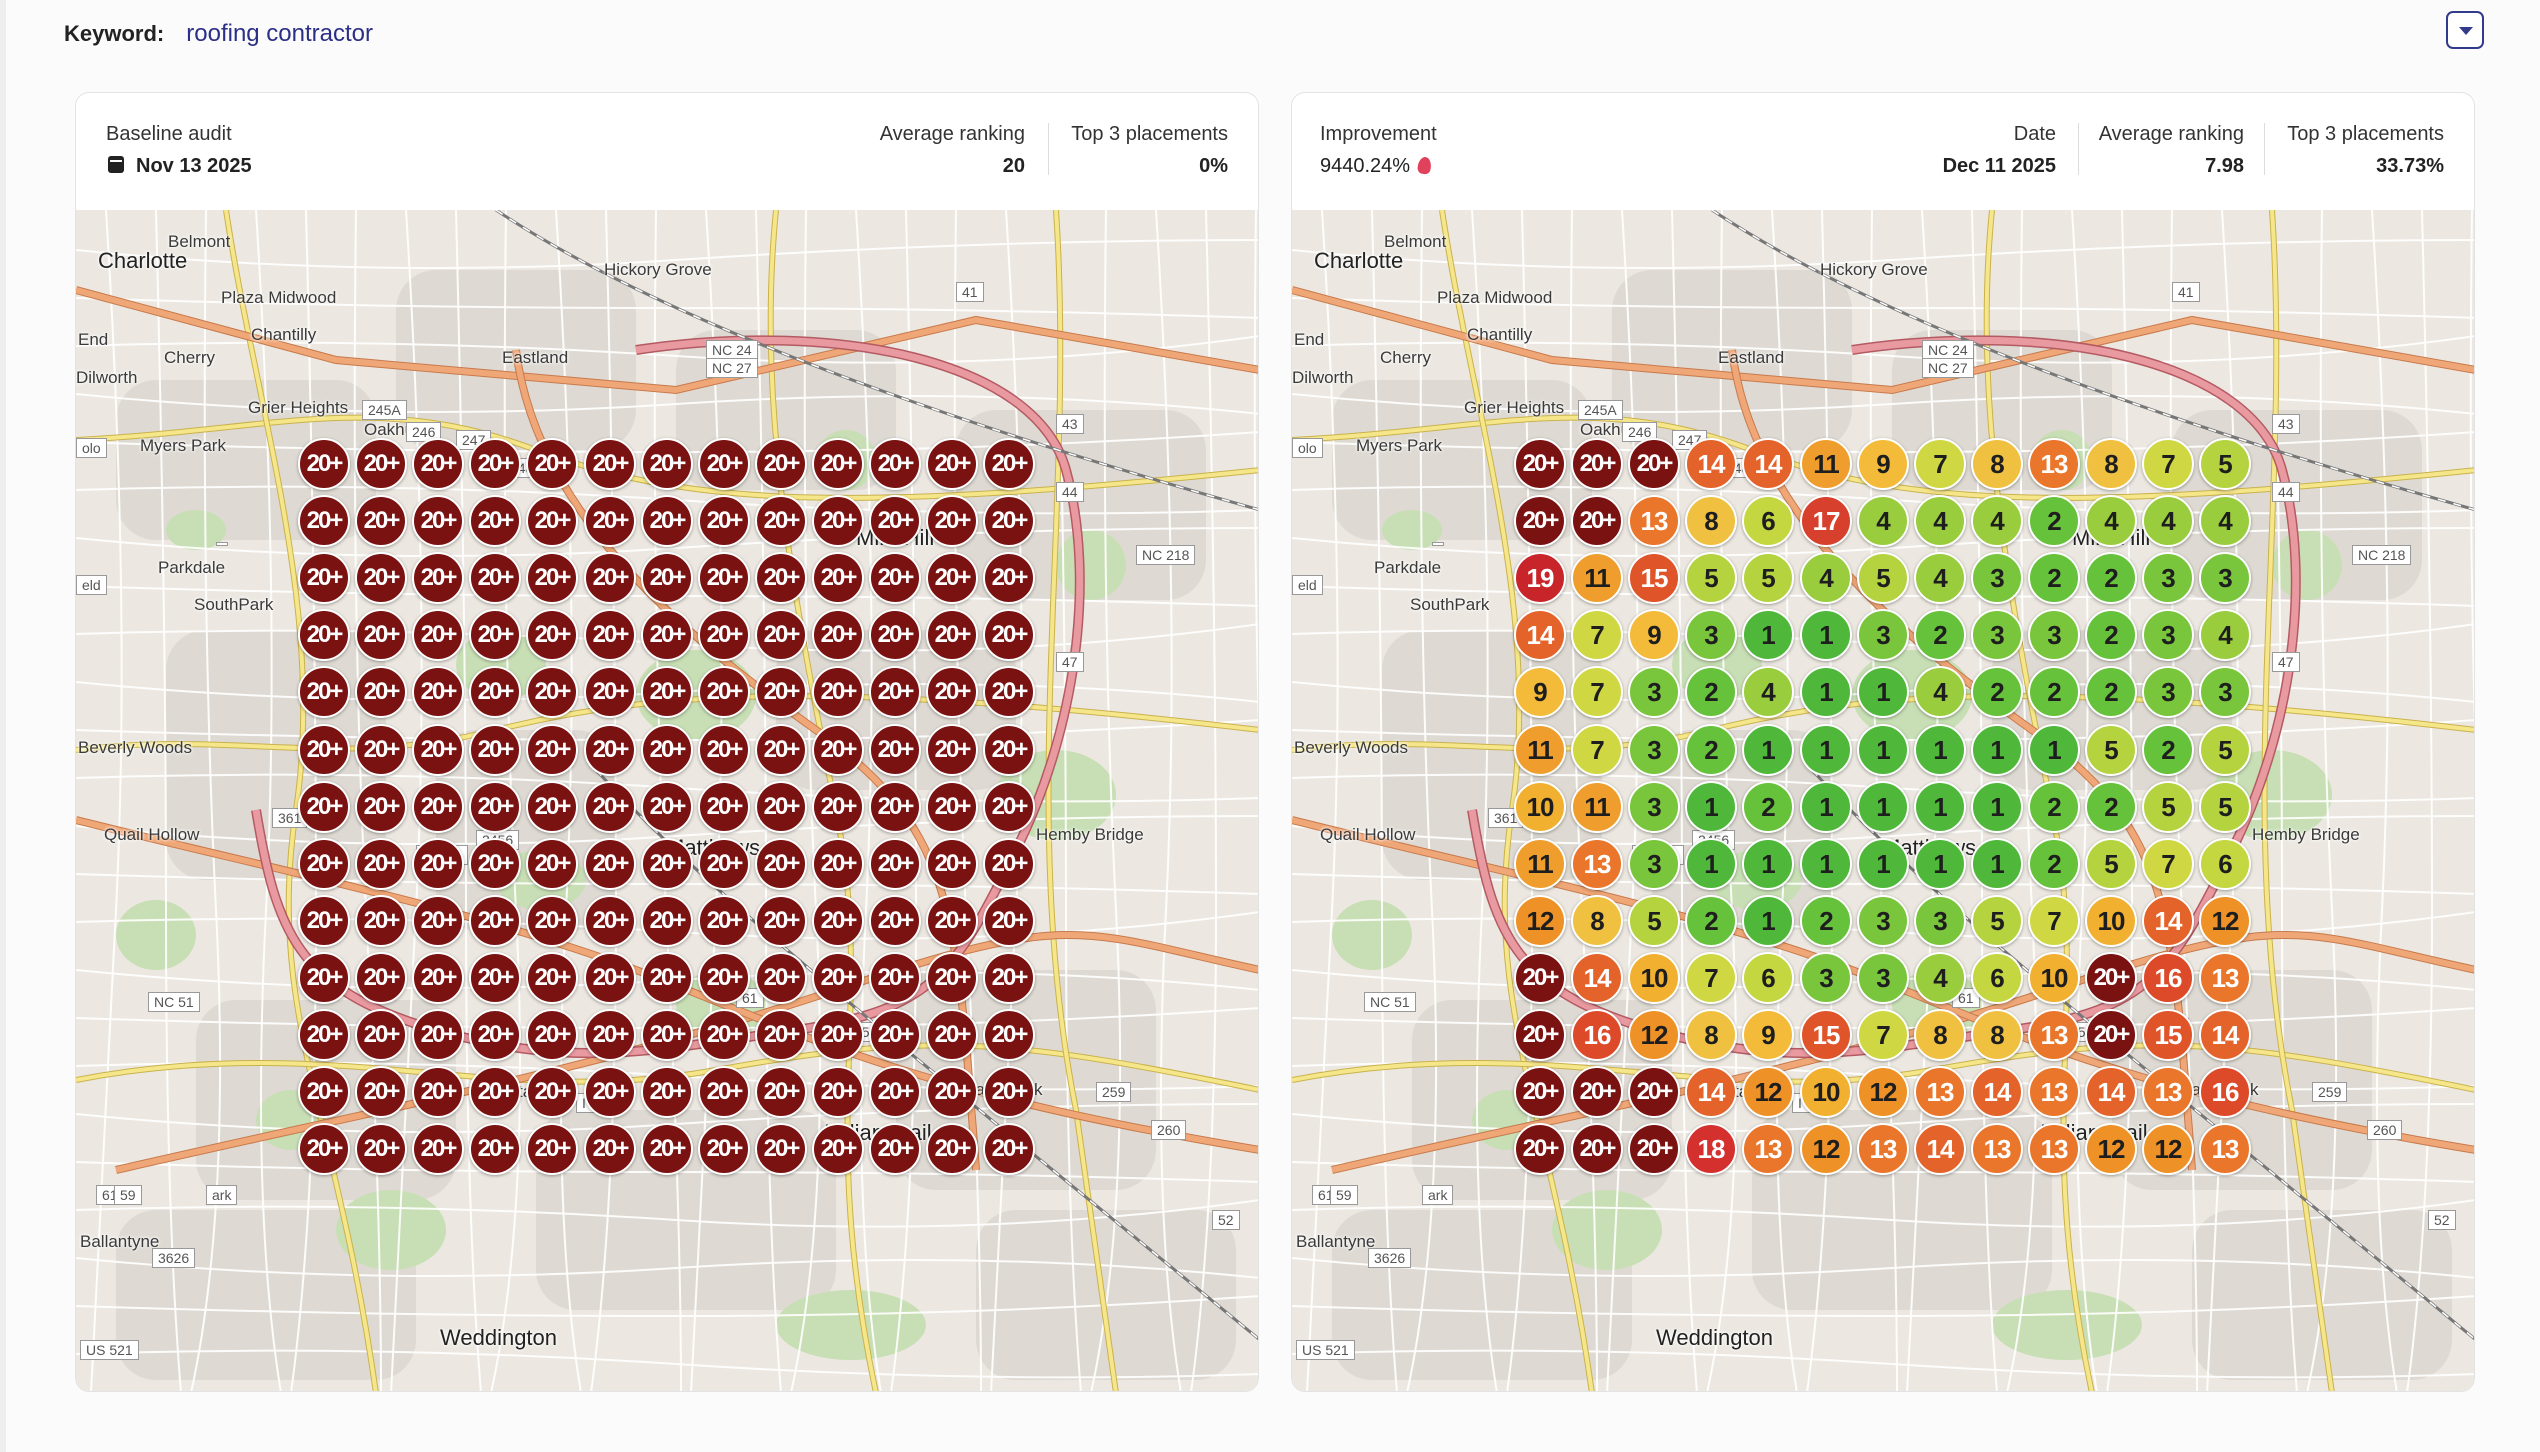  Describe the element at coordinates (1711, 1149) in the screenshot. I see `current-rank-pin: 18` at that location.